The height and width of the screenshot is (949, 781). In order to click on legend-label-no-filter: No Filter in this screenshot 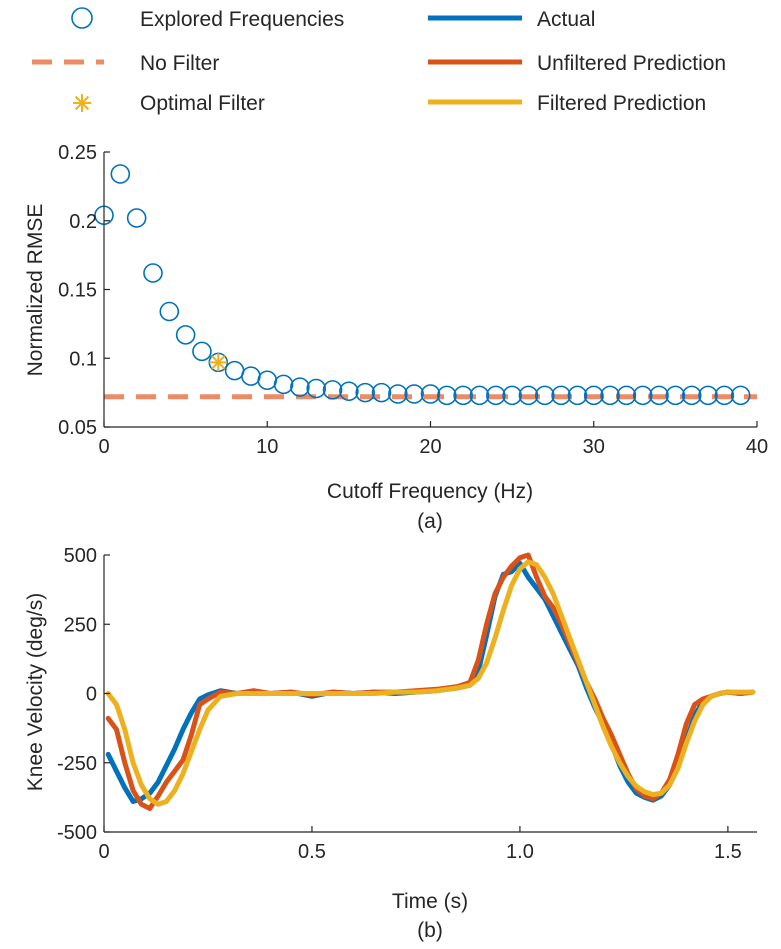, I will do `click(179, 63)`.